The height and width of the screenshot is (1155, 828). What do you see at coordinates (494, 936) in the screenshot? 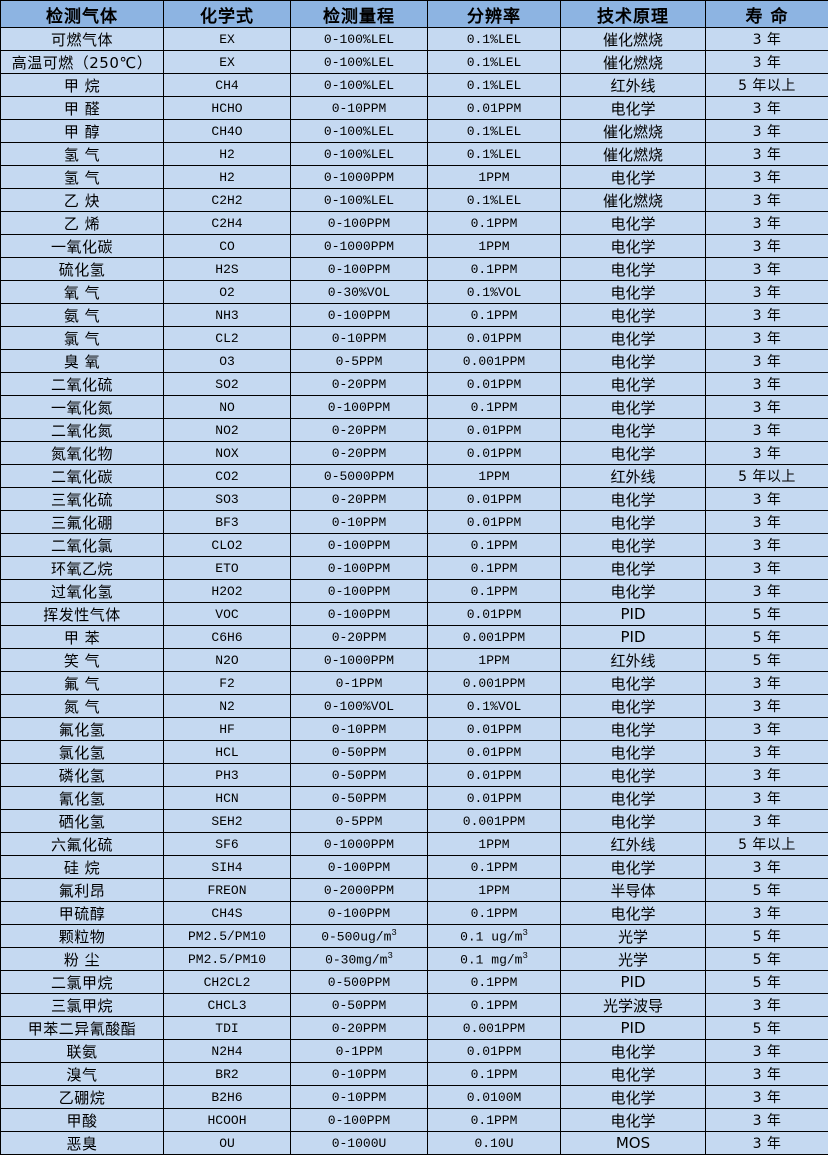
I see `cell-resolution: 0.1 ug/m3` at bounding box center [494, 936].